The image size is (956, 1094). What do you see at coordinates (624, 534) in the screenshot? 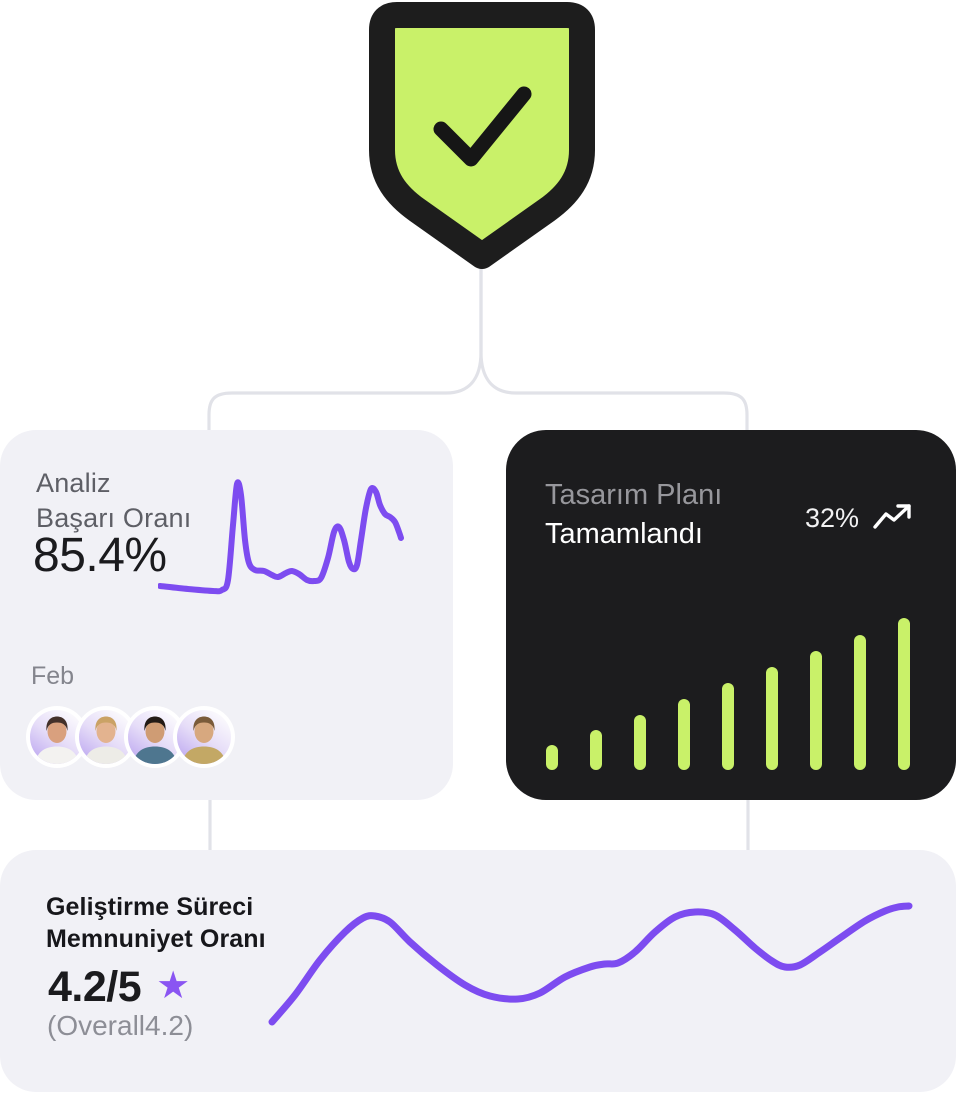
I see `design-title-line2: Tamamlandı` at bounding box center [624, 534].